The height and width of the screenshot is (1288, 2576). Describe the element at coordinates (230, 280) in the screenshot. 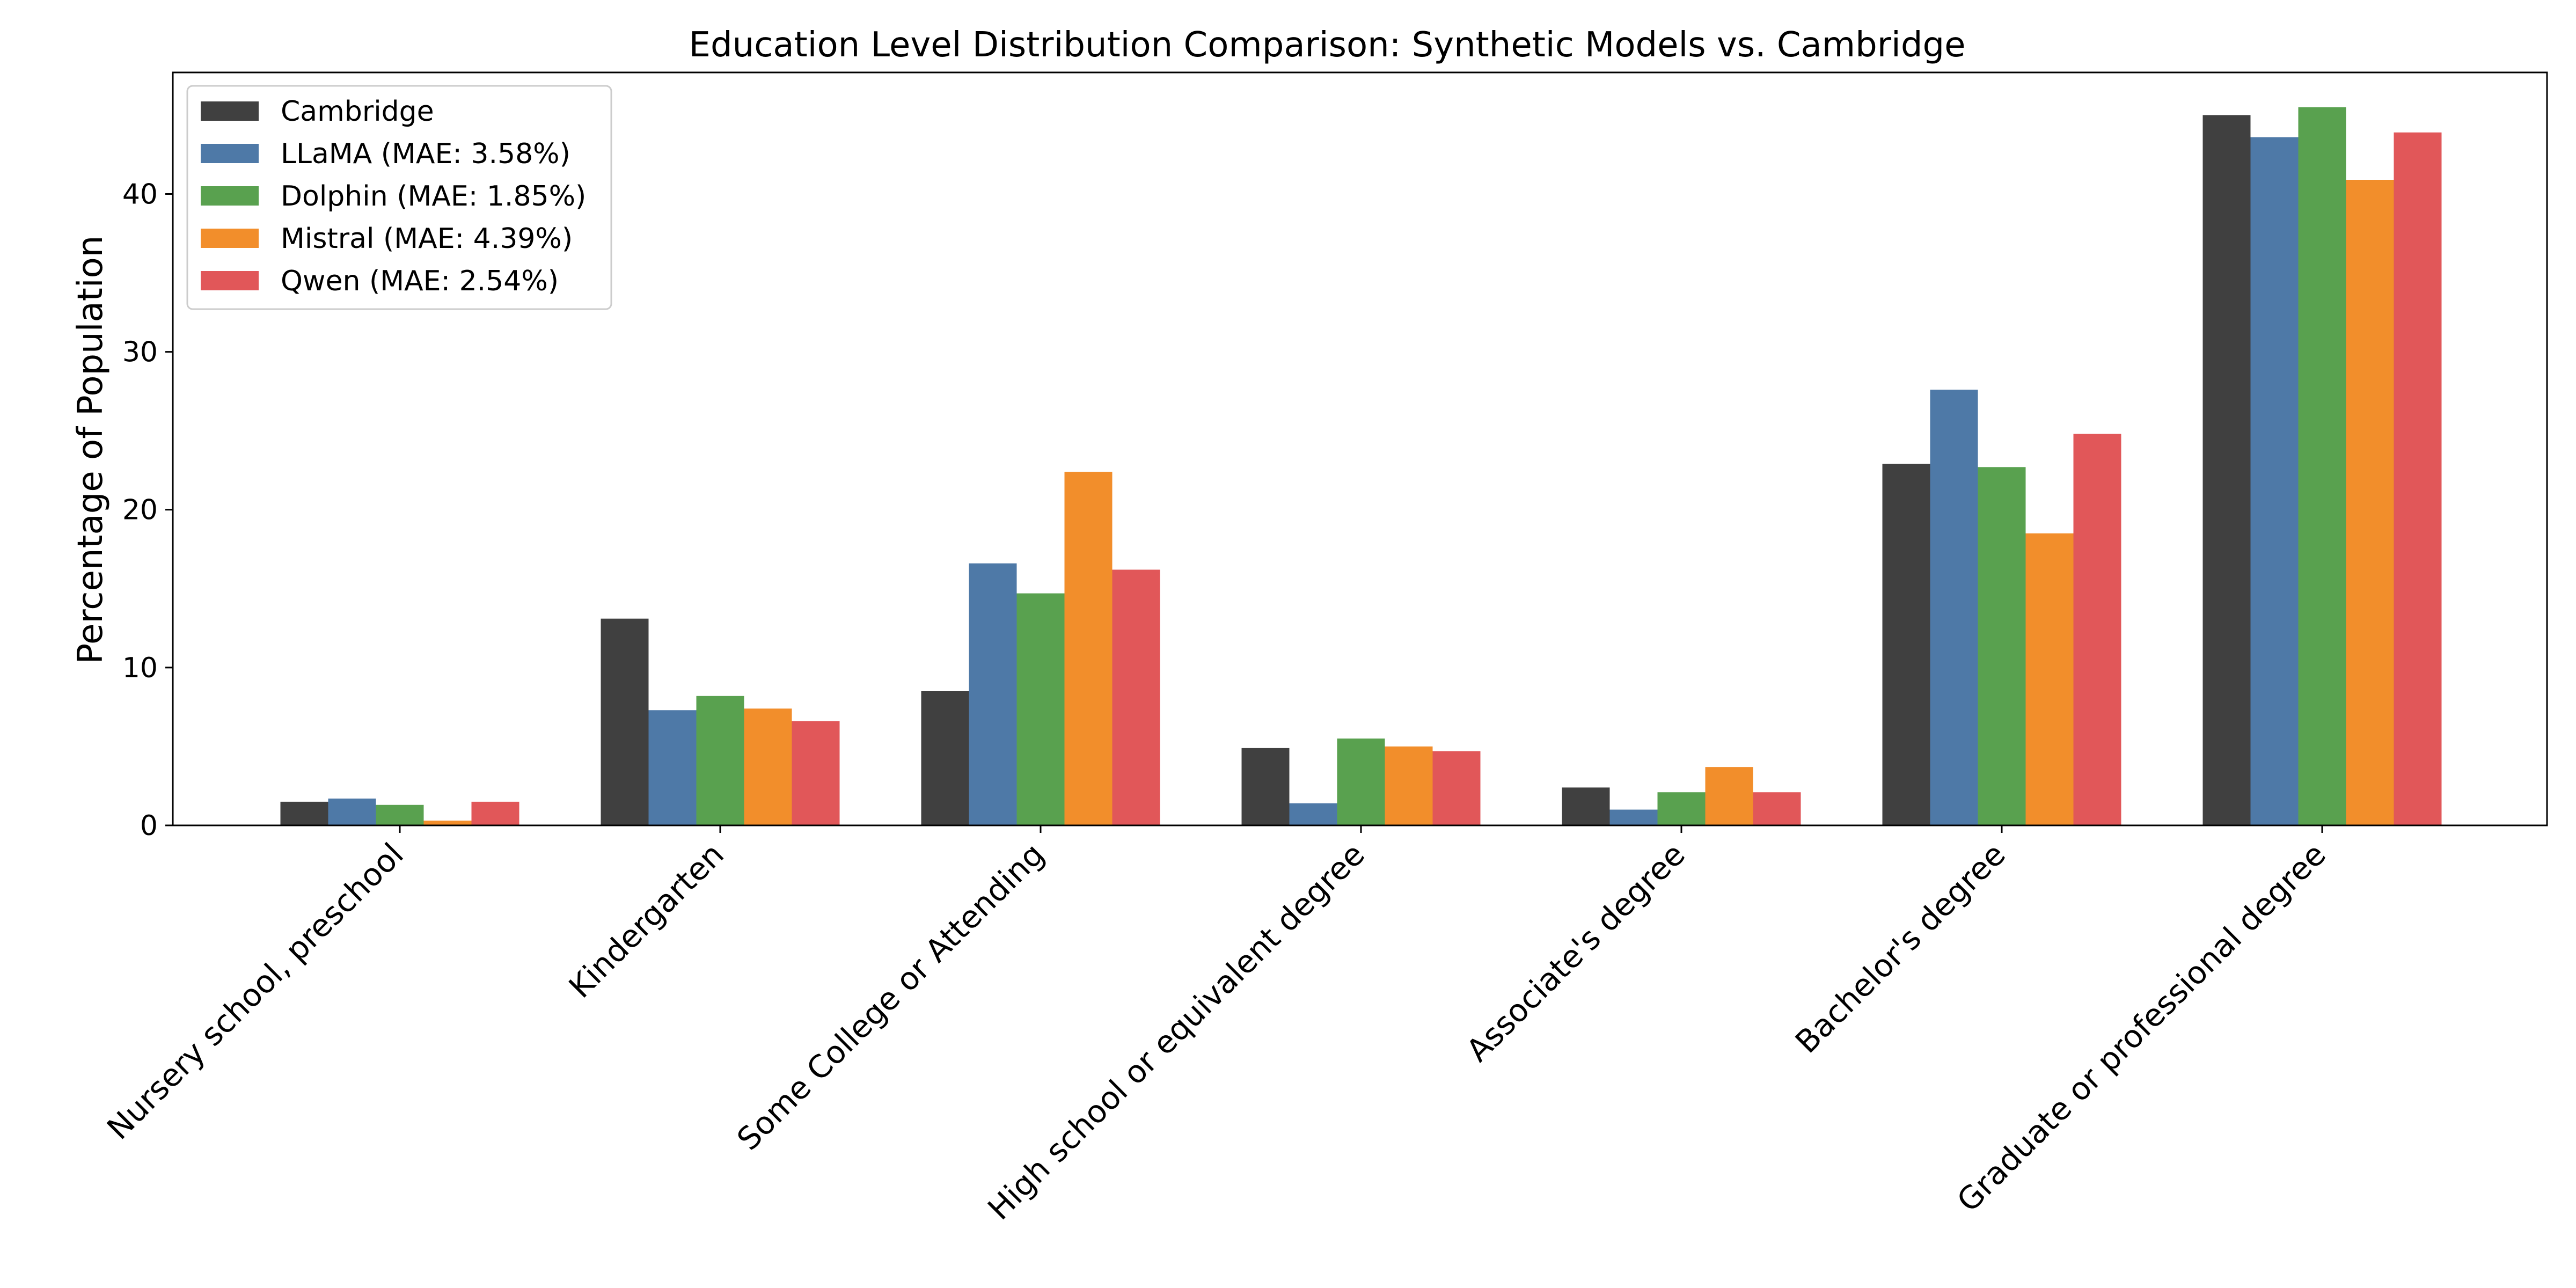

I see `legend-swatch-qwen` at that location.